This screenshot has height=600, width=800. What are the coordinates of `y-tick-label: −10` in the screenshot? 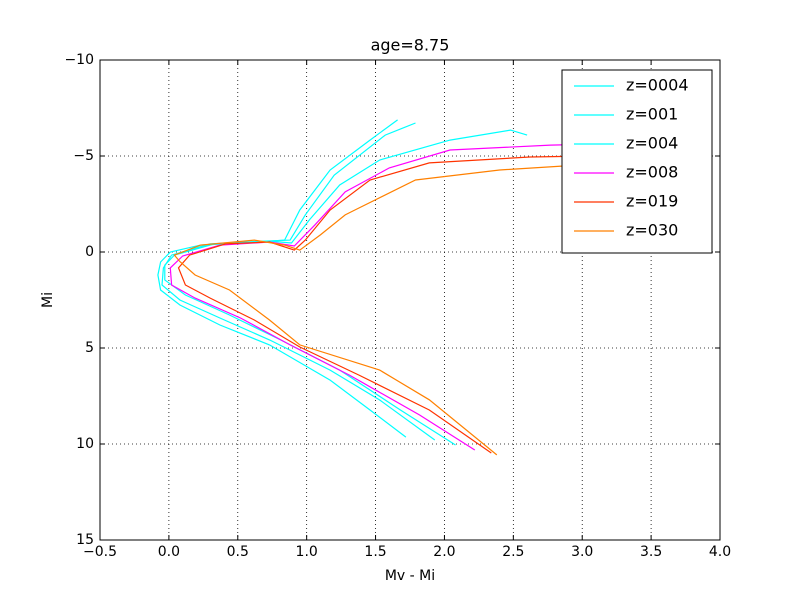 It's located at (79, 60).